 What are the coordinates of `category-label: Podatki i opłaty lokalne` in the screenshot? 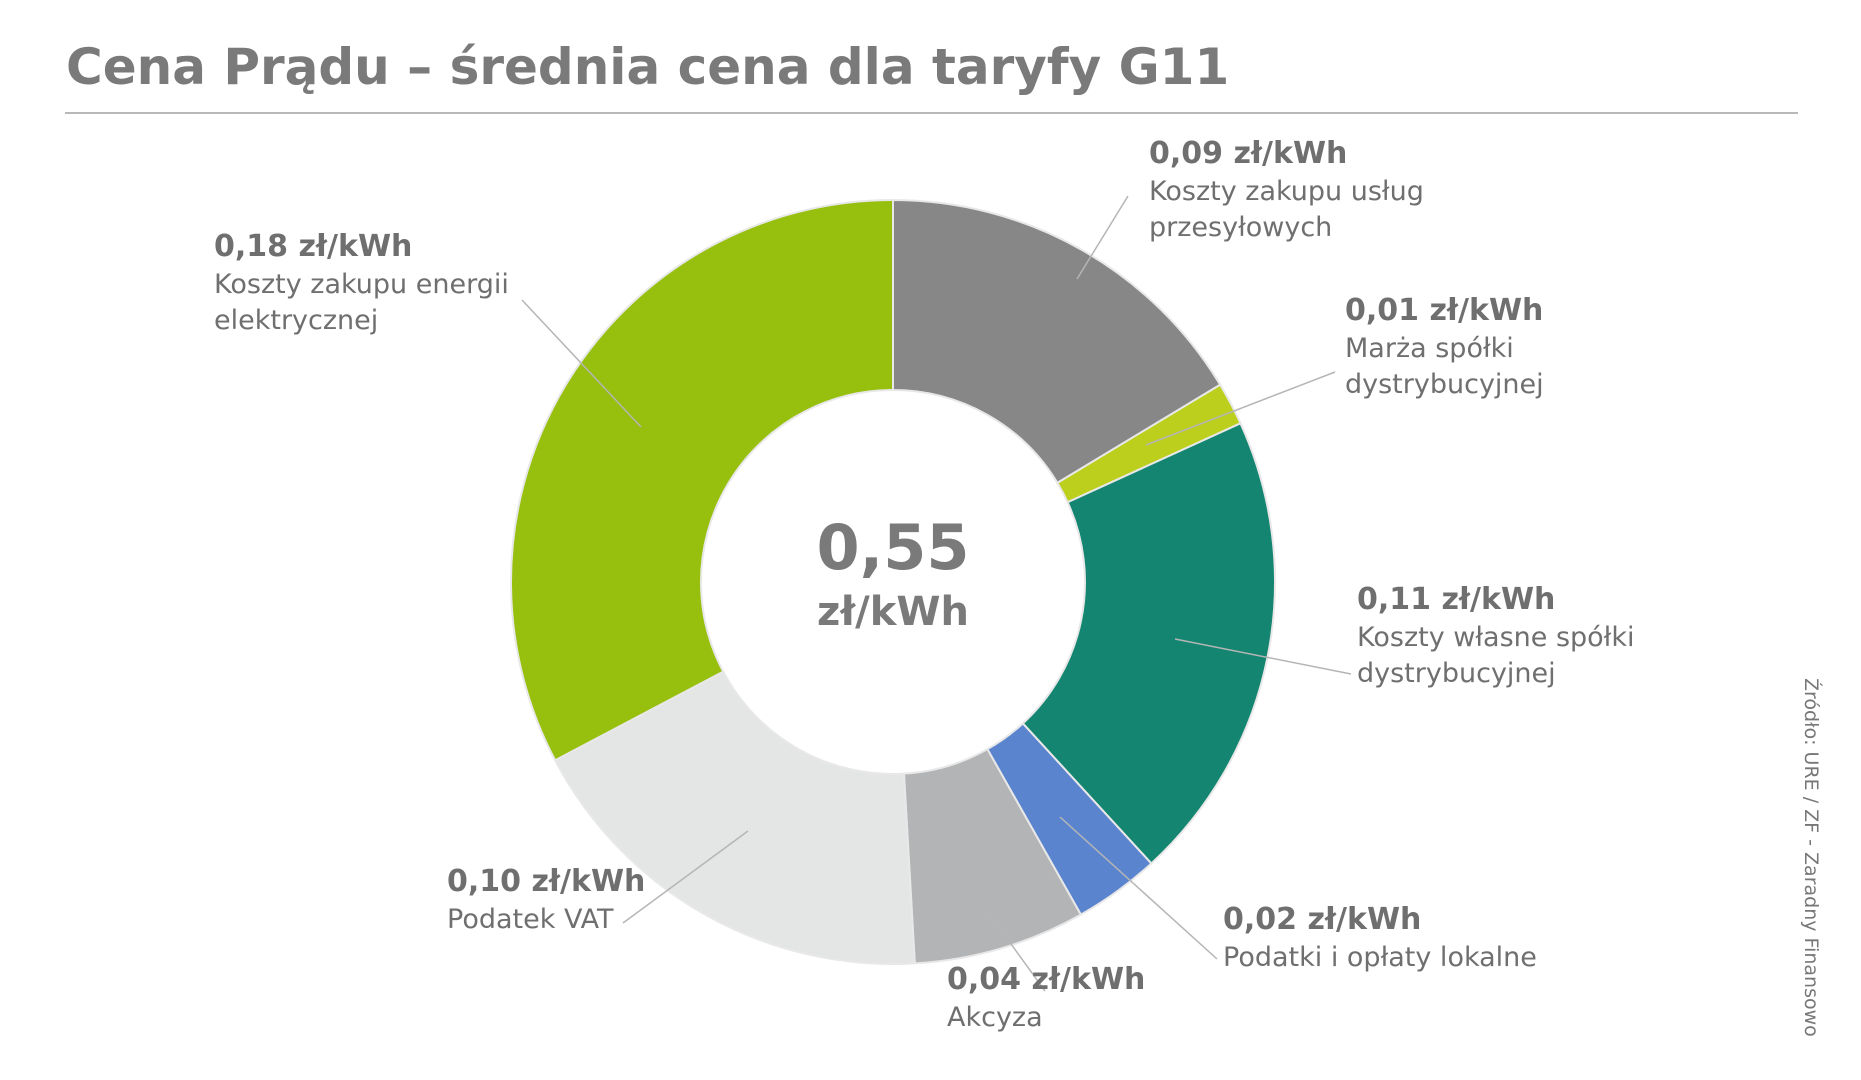 It's located at (1380, 957).